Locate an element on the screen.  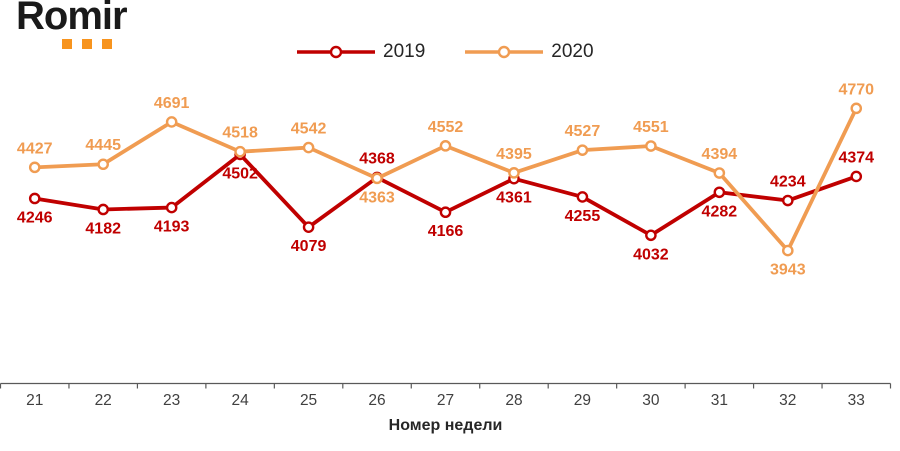
series-2020-data-label: 4445 is located at coordinates (103, 145).